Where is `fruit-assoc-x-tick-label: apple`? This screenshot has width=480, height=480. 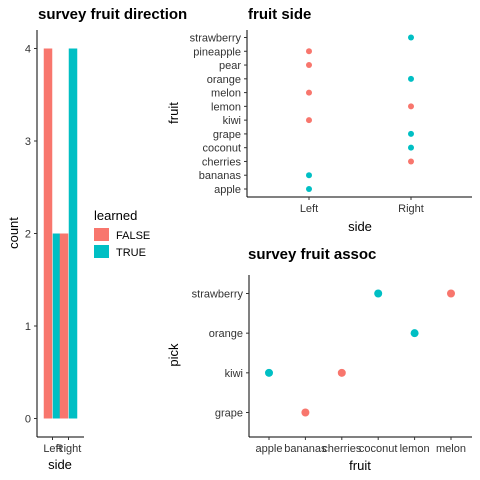 fruit-assoc-x-tick-label: apple is located at coordinates (269, 449).